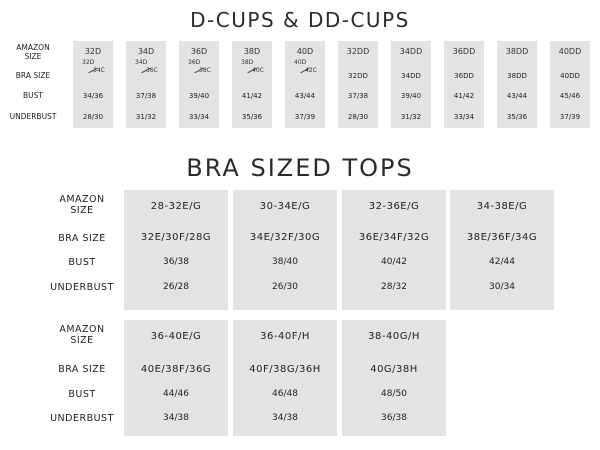 The width and height of the screenshot is (600, 450). What do you see at coordinates (194, 62) in the screenshot?
I see `bra-size-primary: 36D` at bounding box center [194, 62].